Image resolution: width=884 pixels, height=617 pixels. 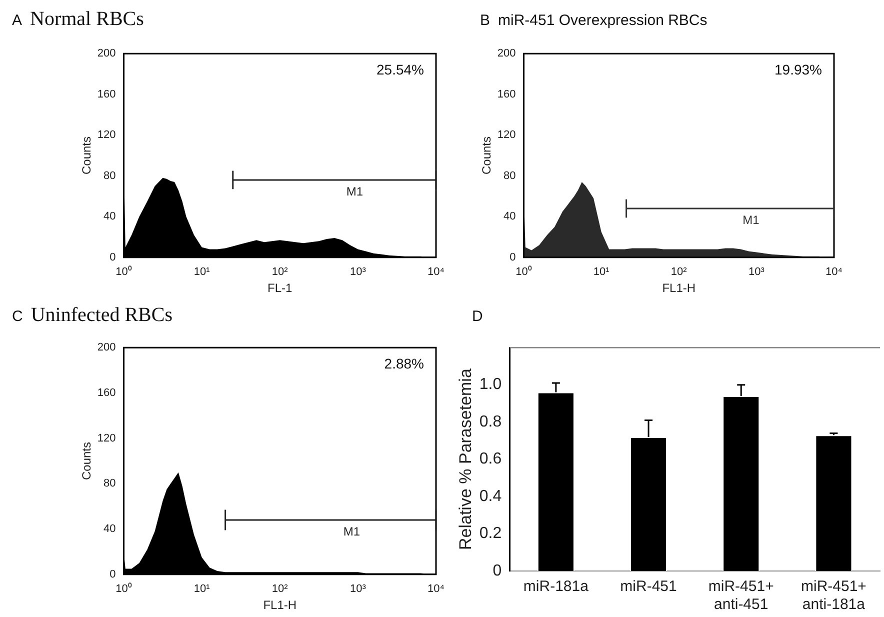 I want to click on annotation: 2.88%, so click(x=404, y=363).